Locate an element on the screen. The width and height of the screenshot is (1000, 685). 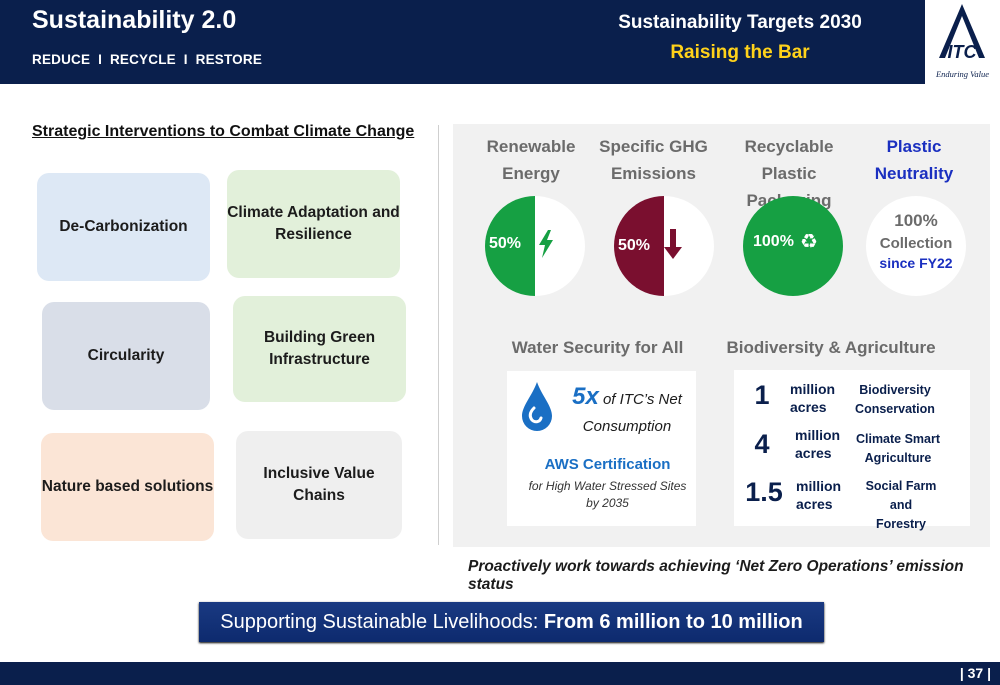
ghg-circle is located at coordinates (664, 246).